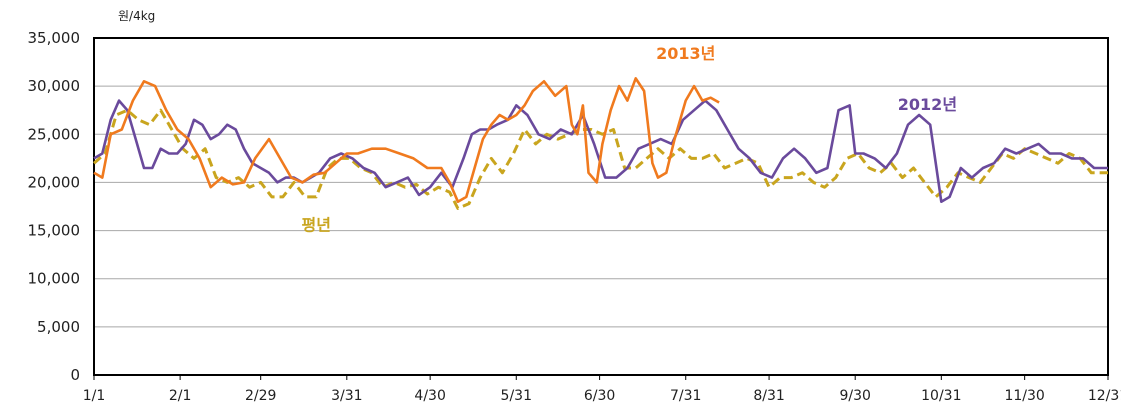  What do you see at coordinates (75, 375) in the screenshot?
I see `y-tick-label: 0` at bounding box center [75, 375].